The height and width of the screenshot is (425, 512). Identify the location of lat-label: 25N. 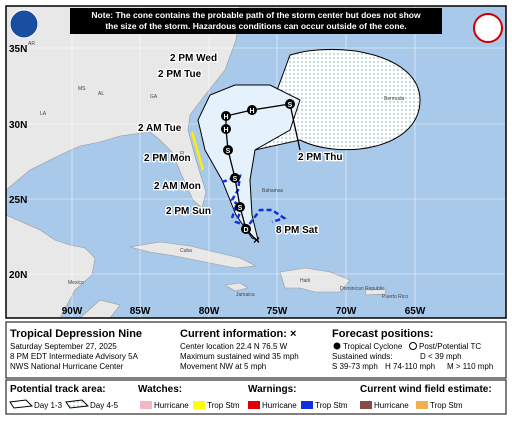
(18, 200).